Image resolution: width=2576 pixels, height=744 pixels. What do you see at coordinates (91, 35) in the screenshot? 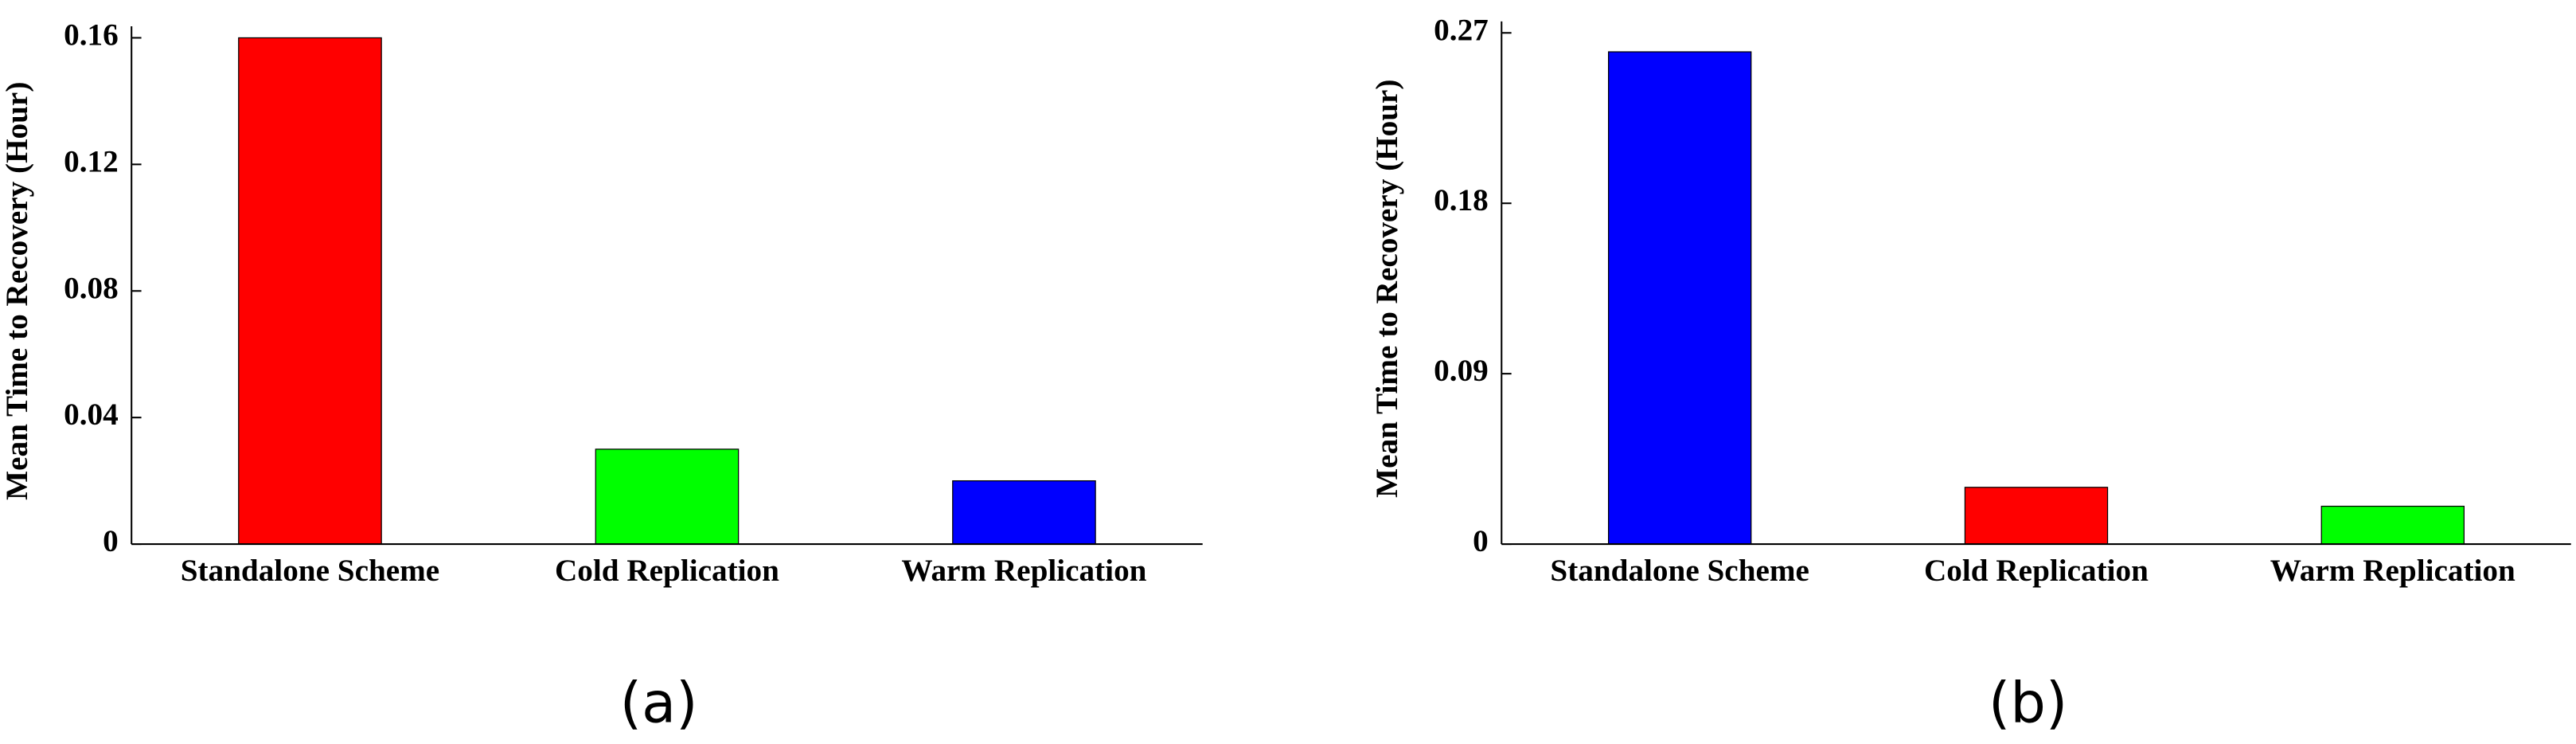
I see `y-tick-label: 0.16` at bounding box center [91, 35].